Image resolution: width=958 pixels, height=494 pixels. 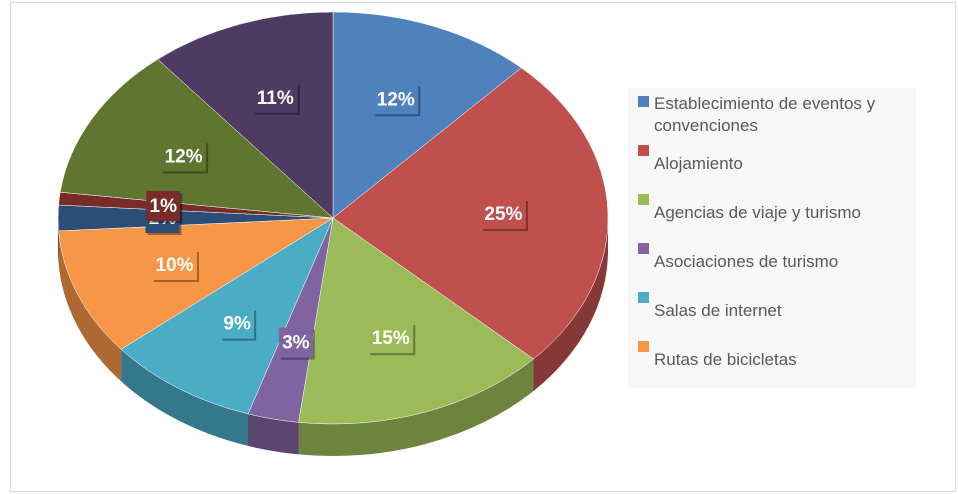 I want to click on legend-entry: Salas de internet, so click(x=774, y=310).